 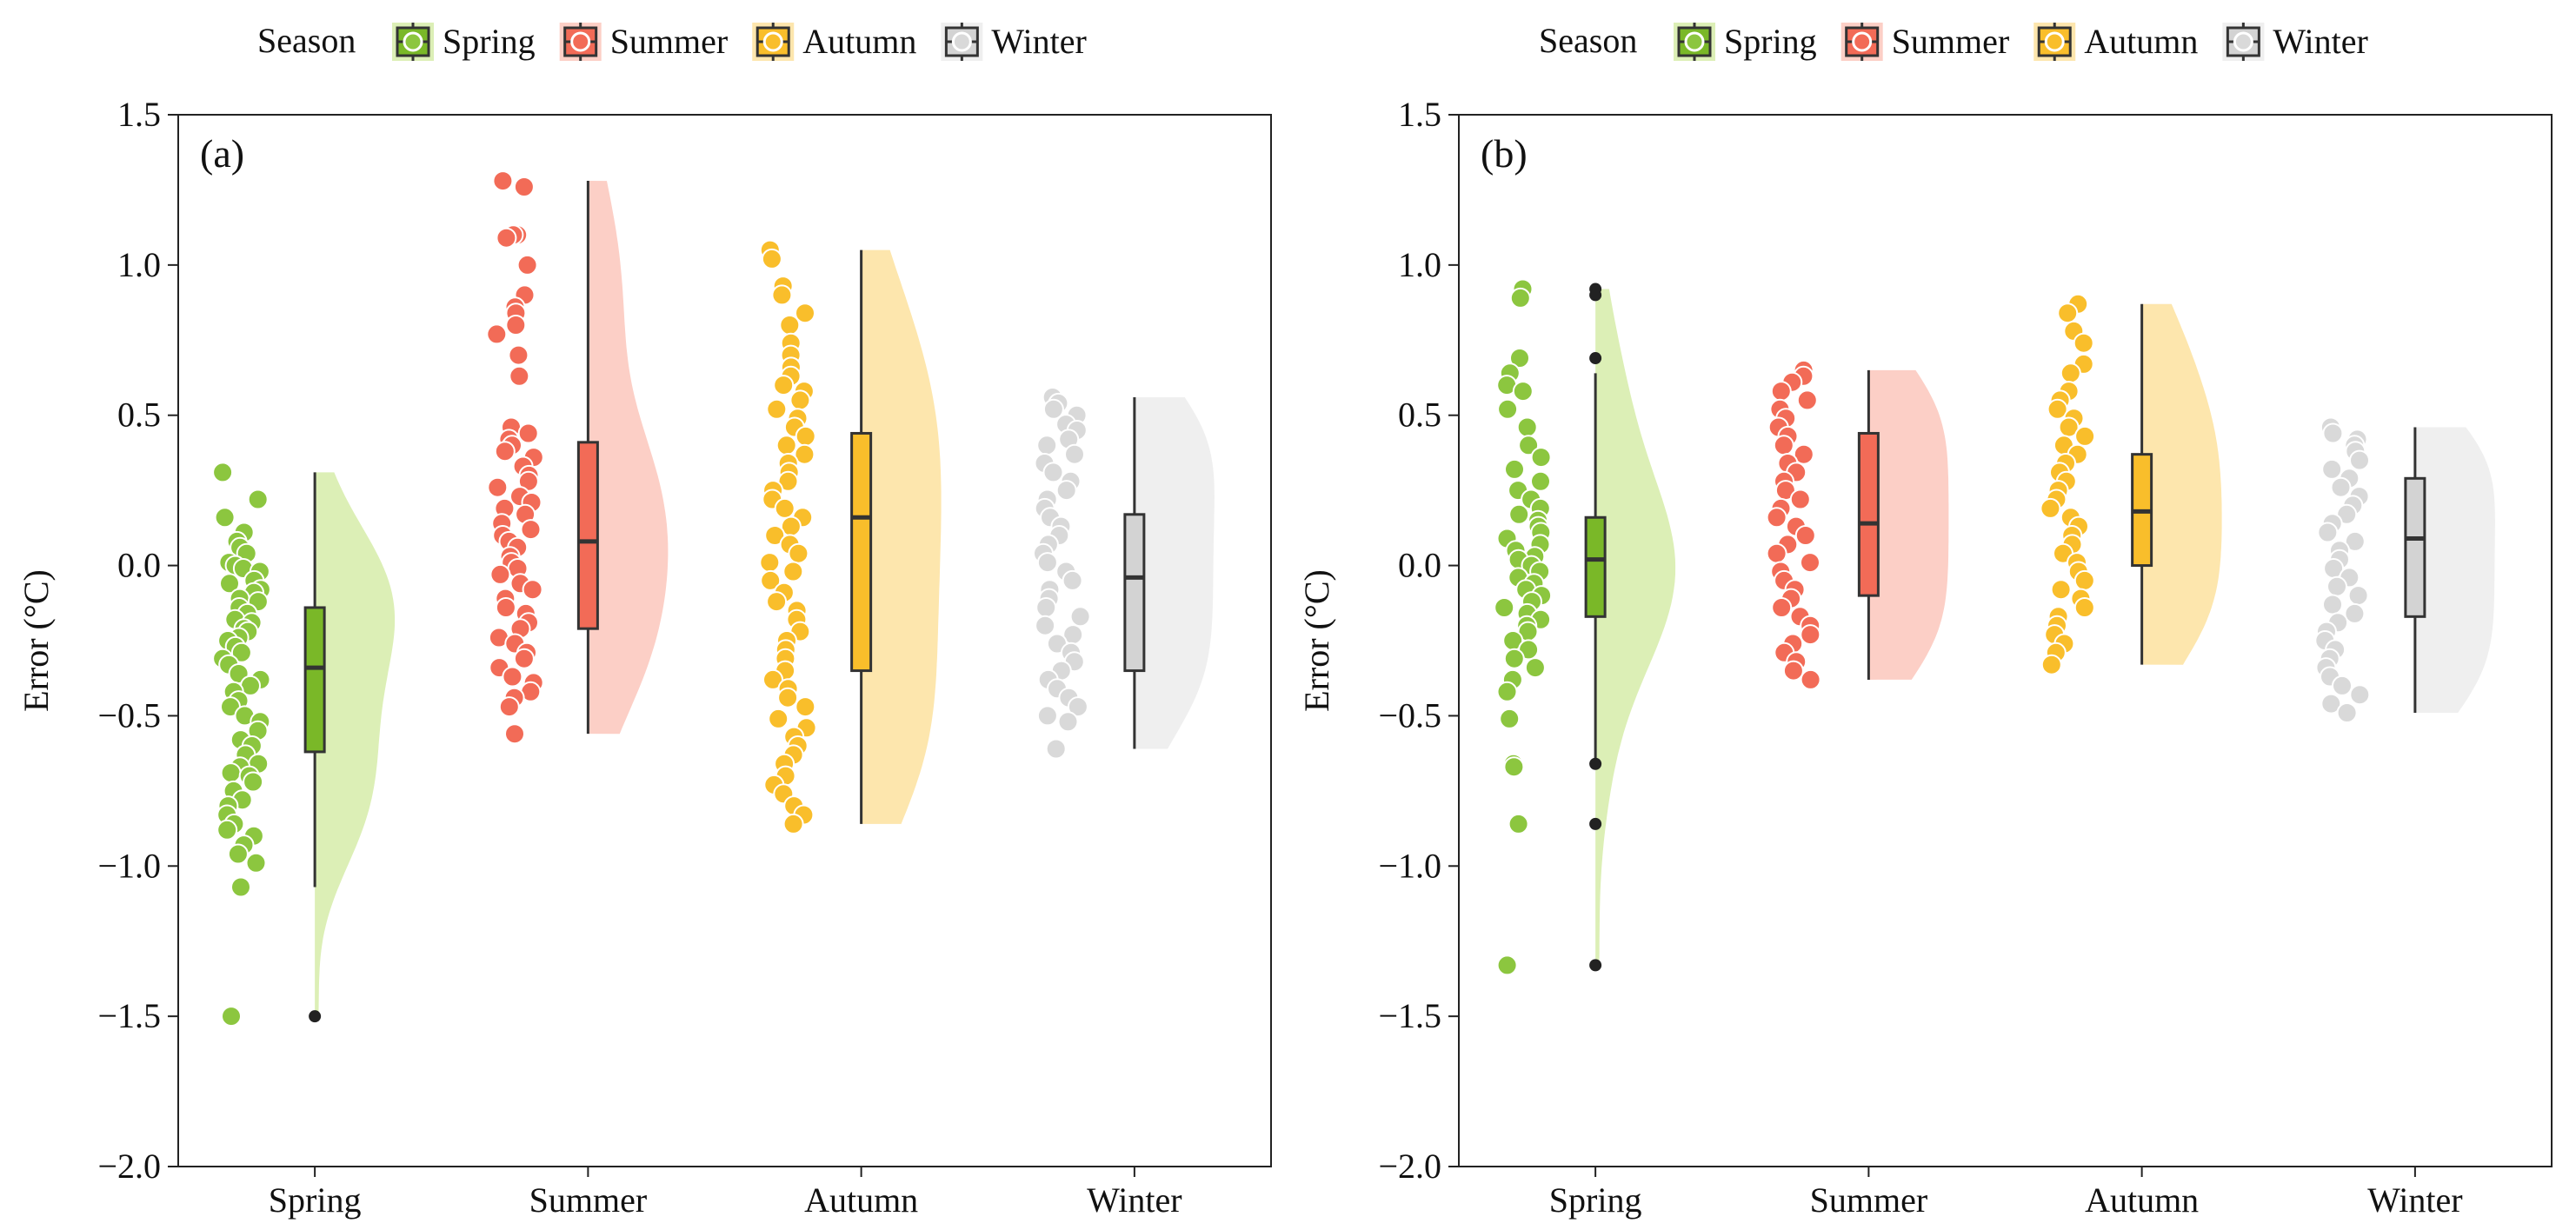 What do you see at coordinates (1504, 153) in the screenshot?
I see `panel-label: (b)` at bounding box center [1504, 153].